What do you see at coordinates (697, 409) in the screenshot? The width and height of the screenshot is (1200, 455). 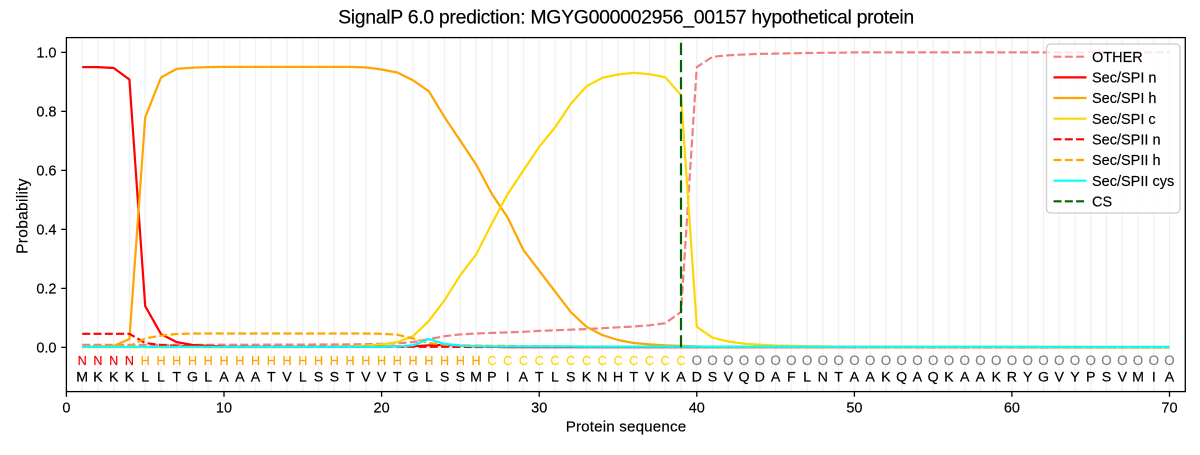 I see `svg-text: 40` at bounding box center [697, 409].